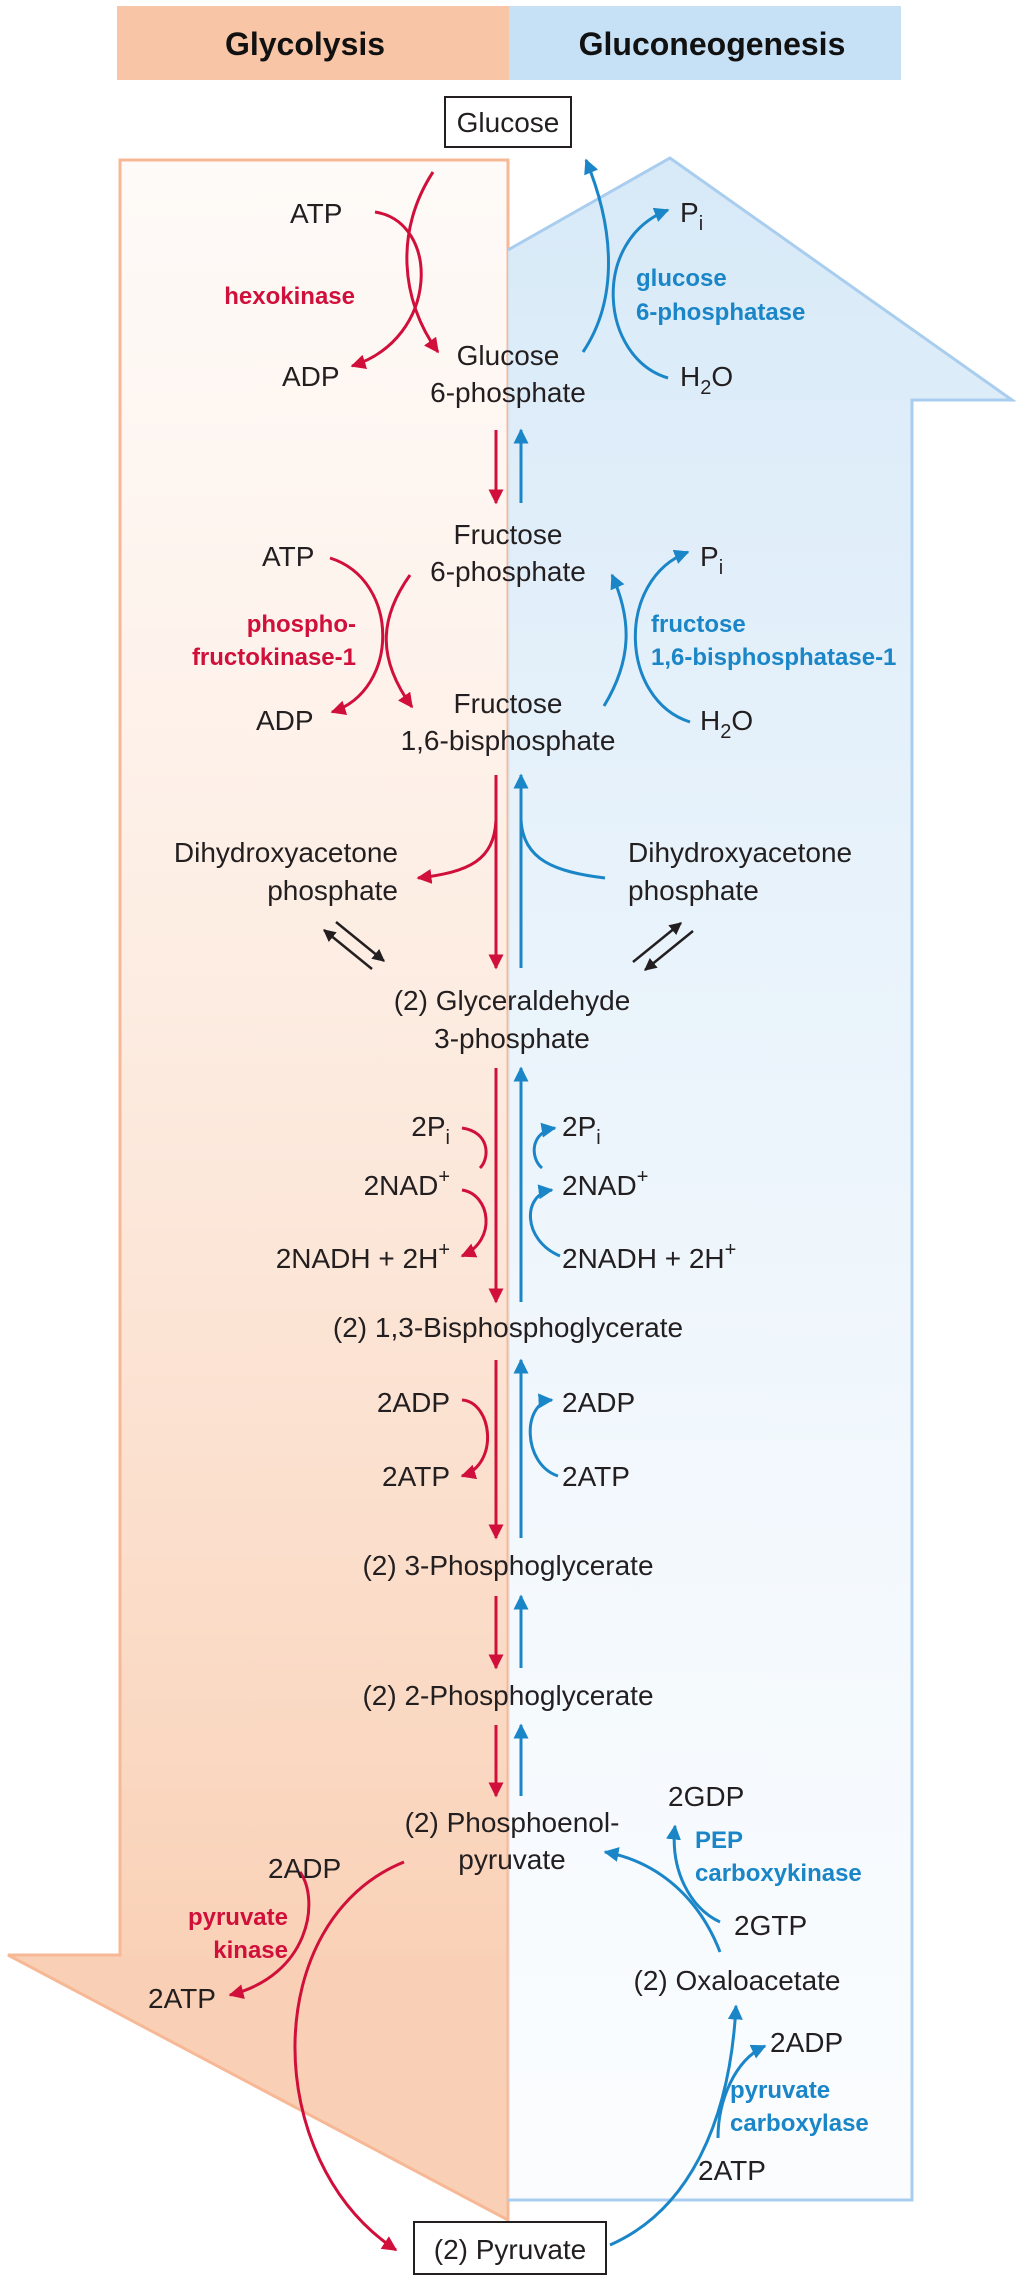  Describe the element at coordinates (474, 1439) in the screenshot. I see `left-adp-phosphorylation-arrow` at that location.